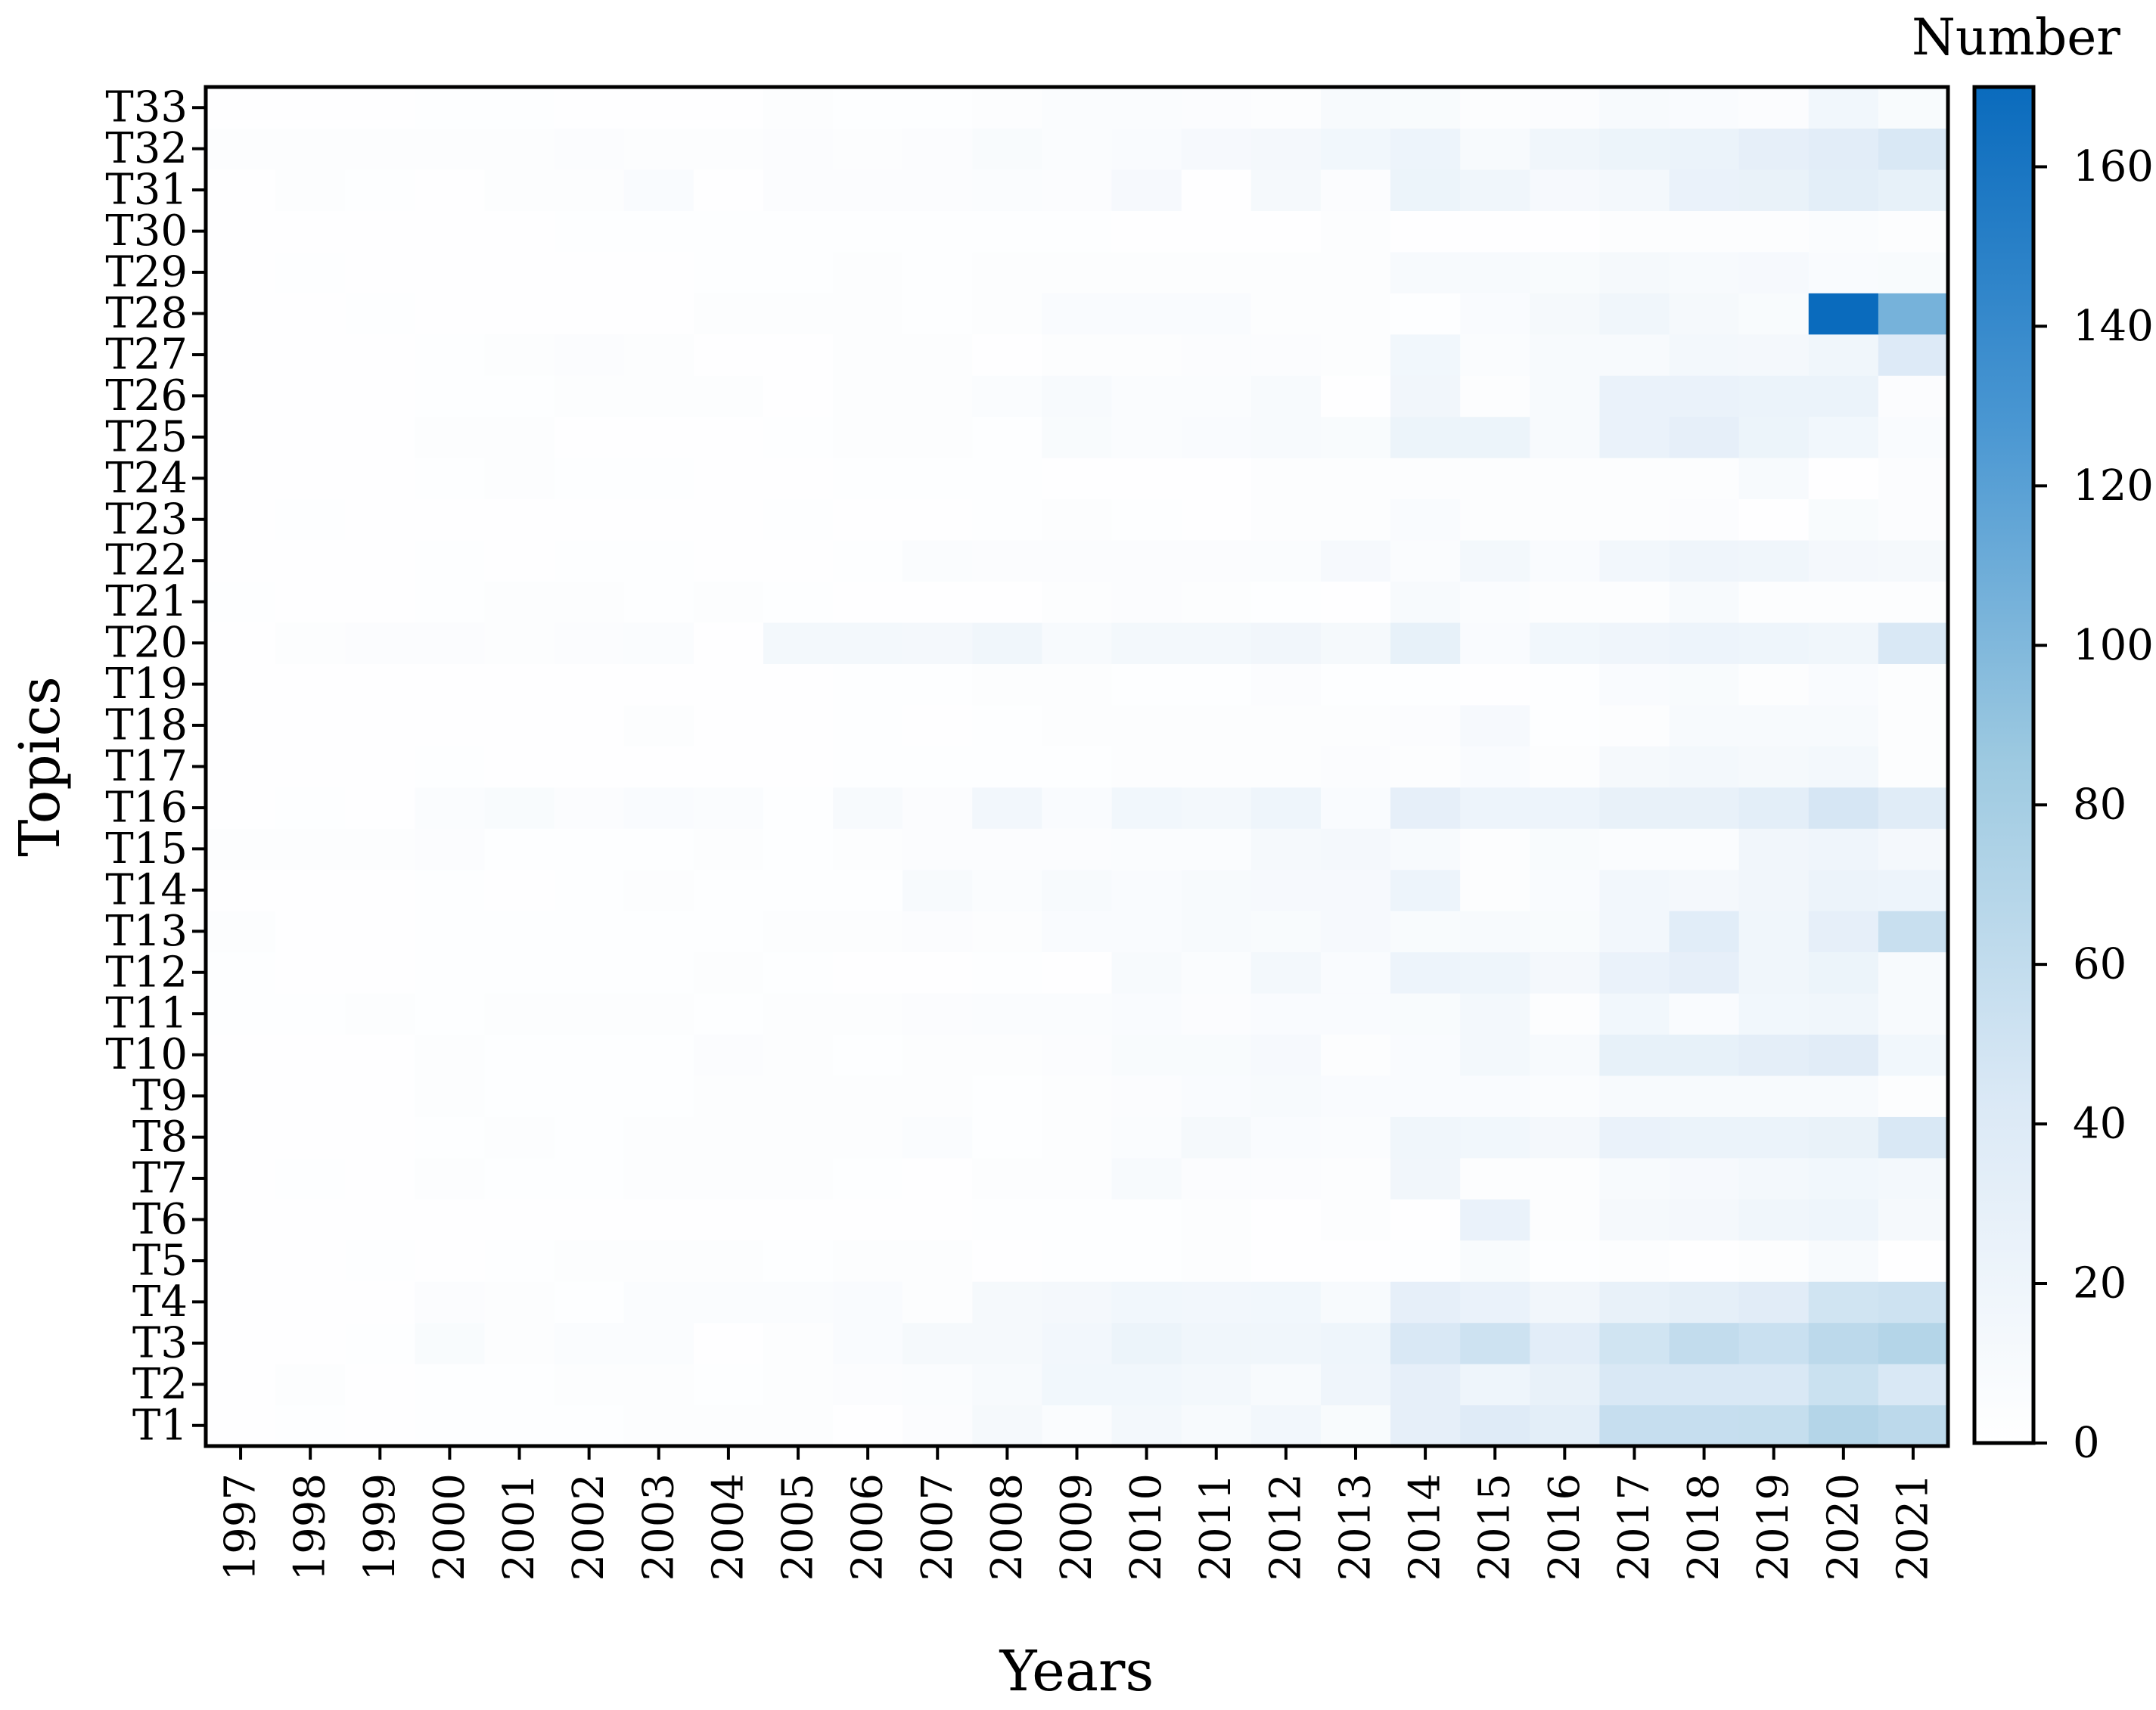  Describe the element at coordinates (241, 1527) in the screenshot. I see `x-tick-label: 1997` at that location.